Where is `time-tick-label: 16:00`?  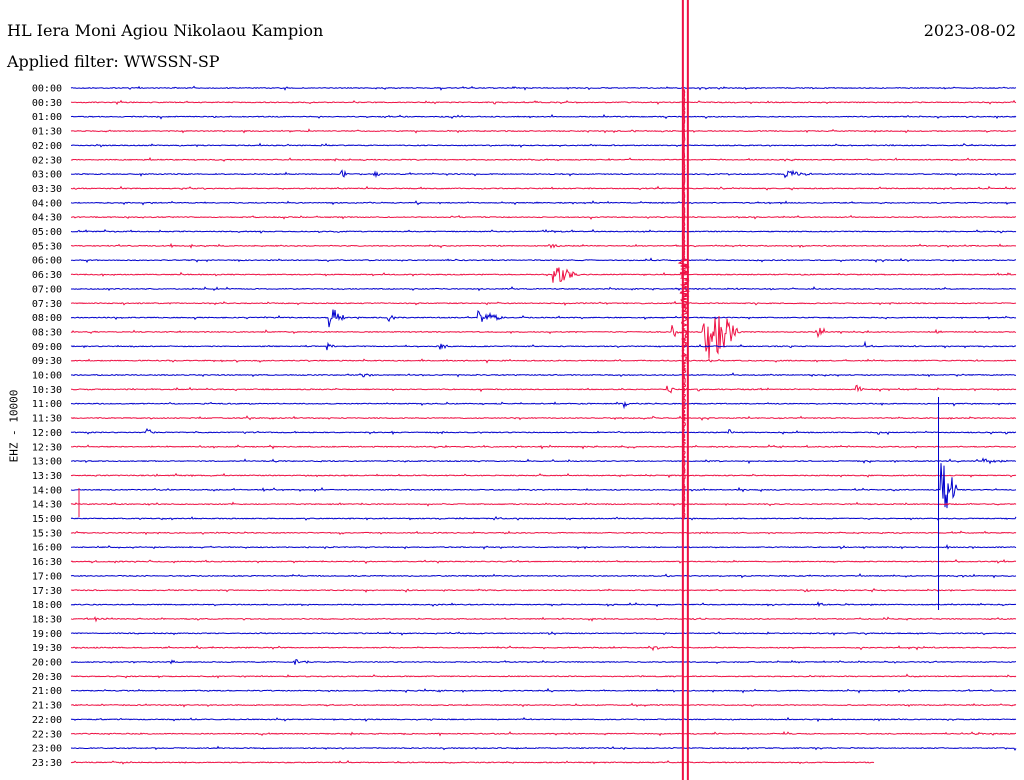 time-tick-label: 16:00 is located at coordinates (47, 548).